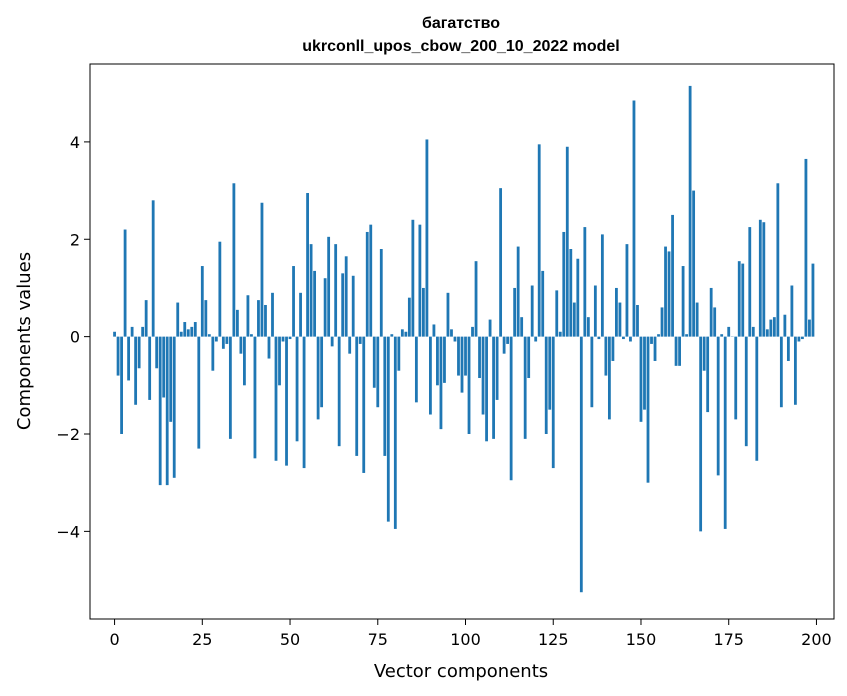  I want to click on x-tick-label: 100, so click(465, 639).